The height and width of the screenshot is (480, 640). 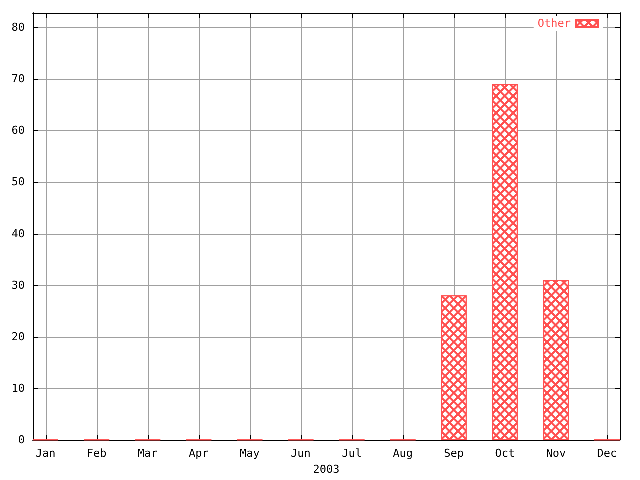 What do you see at coordinates (21, 440) in the screenshot?
I see `y-tick-label: 0` at bounding box center [21, 440].